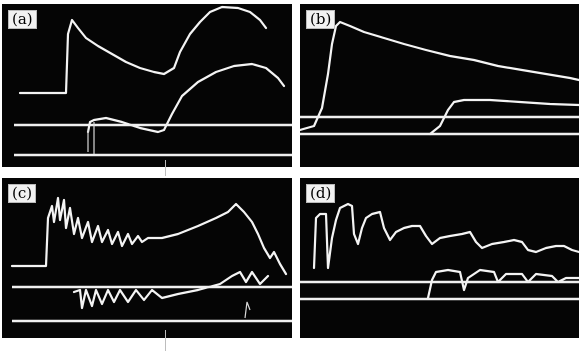  What do you see at coordinates (247, 310) in the screenshot?
I see `panel-c-marker` at bounding box center [247, 310].